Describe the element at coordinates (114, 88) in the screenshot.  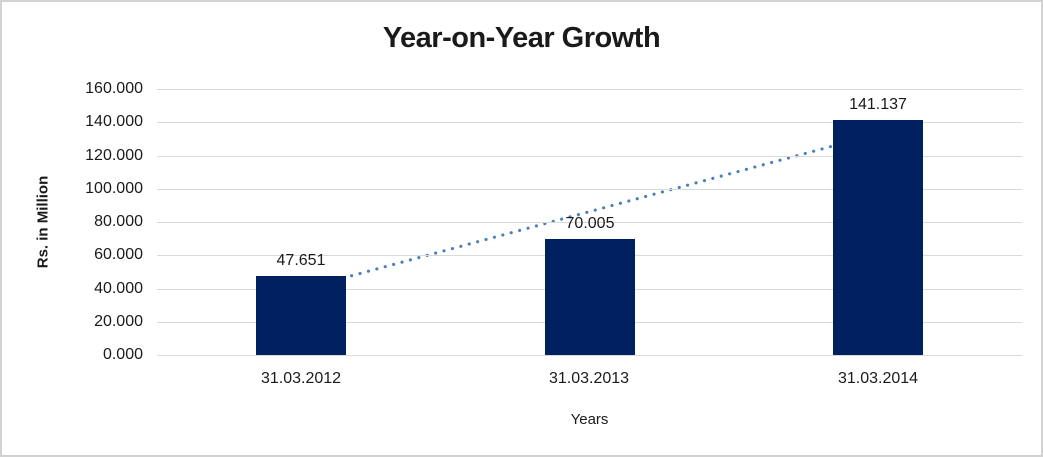
I see `y-axis-tick-label: 160.000` at that location.